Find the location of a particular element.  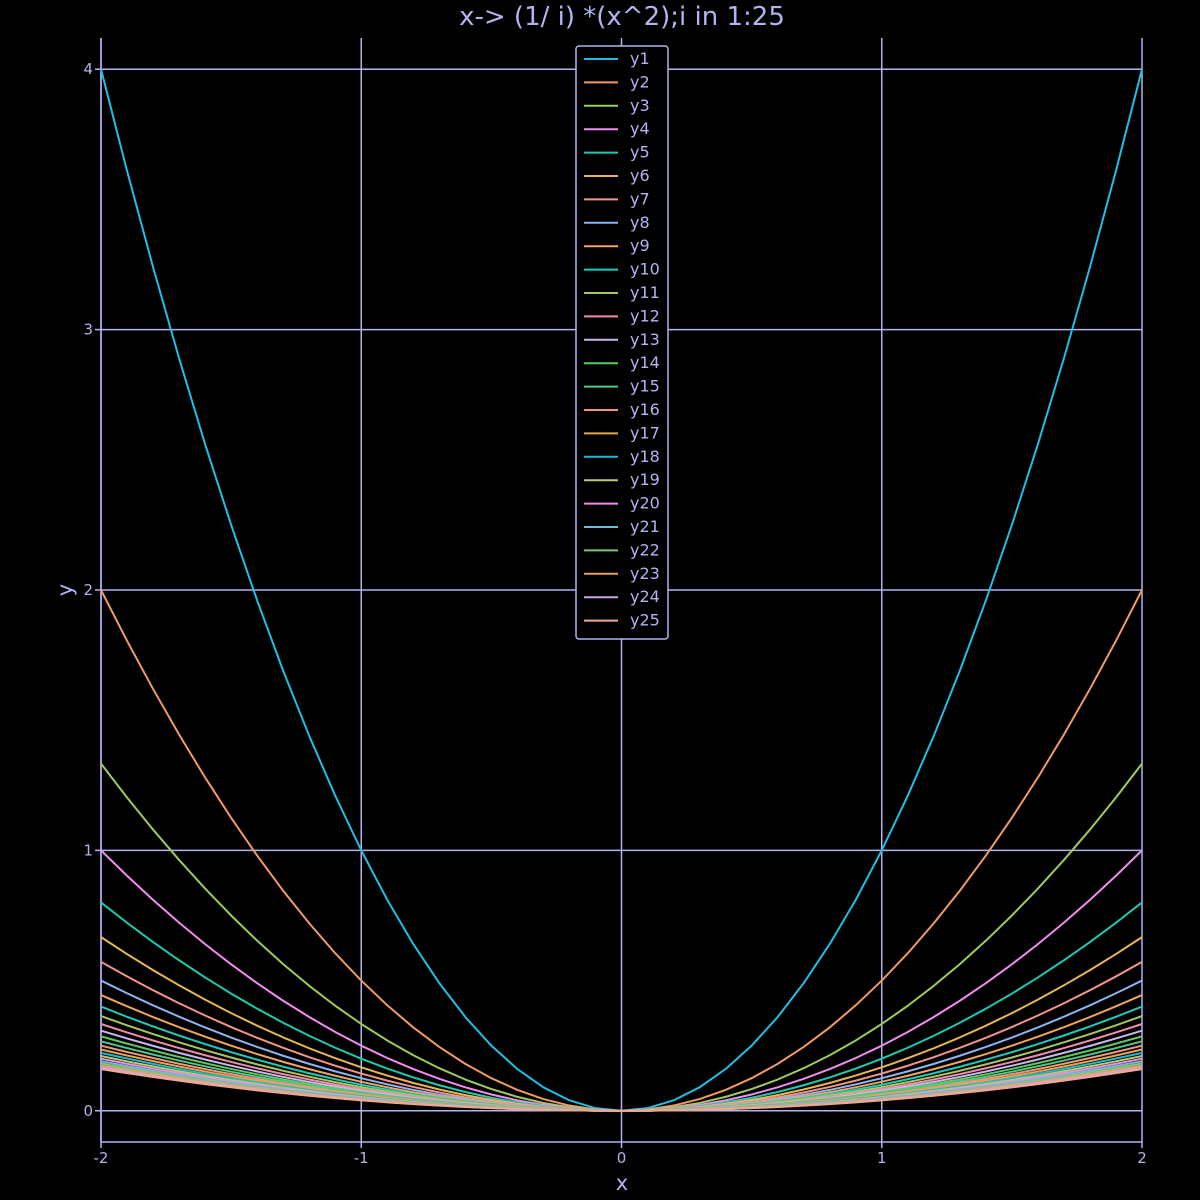

y-tick-label-1: 1 is located at coordinates (88, 850).